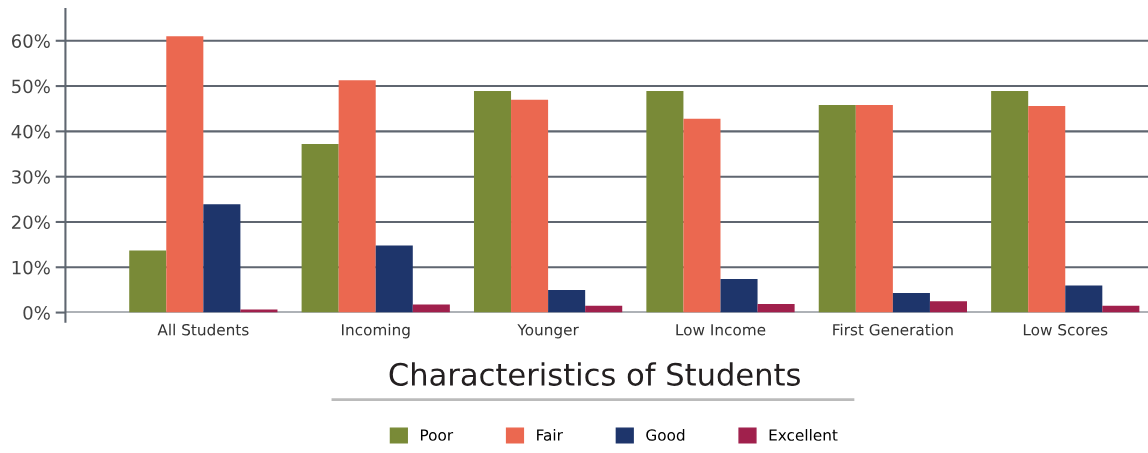 Image resolution: width=1148 pixels, height=453 pixels. What do you see at coordinates (30, 131) in the screenshot?
I see `y-tick-label: 40%` at bounding box center [30, 131].